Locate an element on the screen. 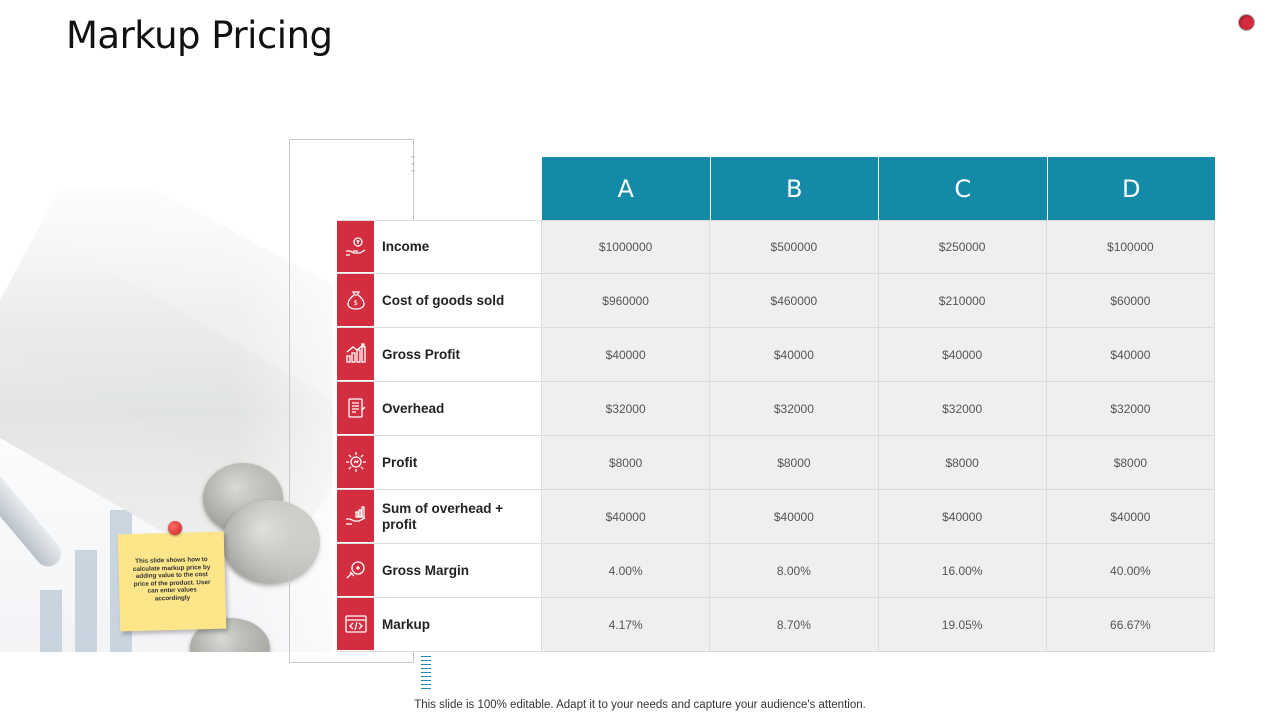 Image resolution: width=1280 pixels, height=720 pixels. table-row: Gross Profit $40000 $40000 $40000 $40000 is located at coordinates (776, 355).